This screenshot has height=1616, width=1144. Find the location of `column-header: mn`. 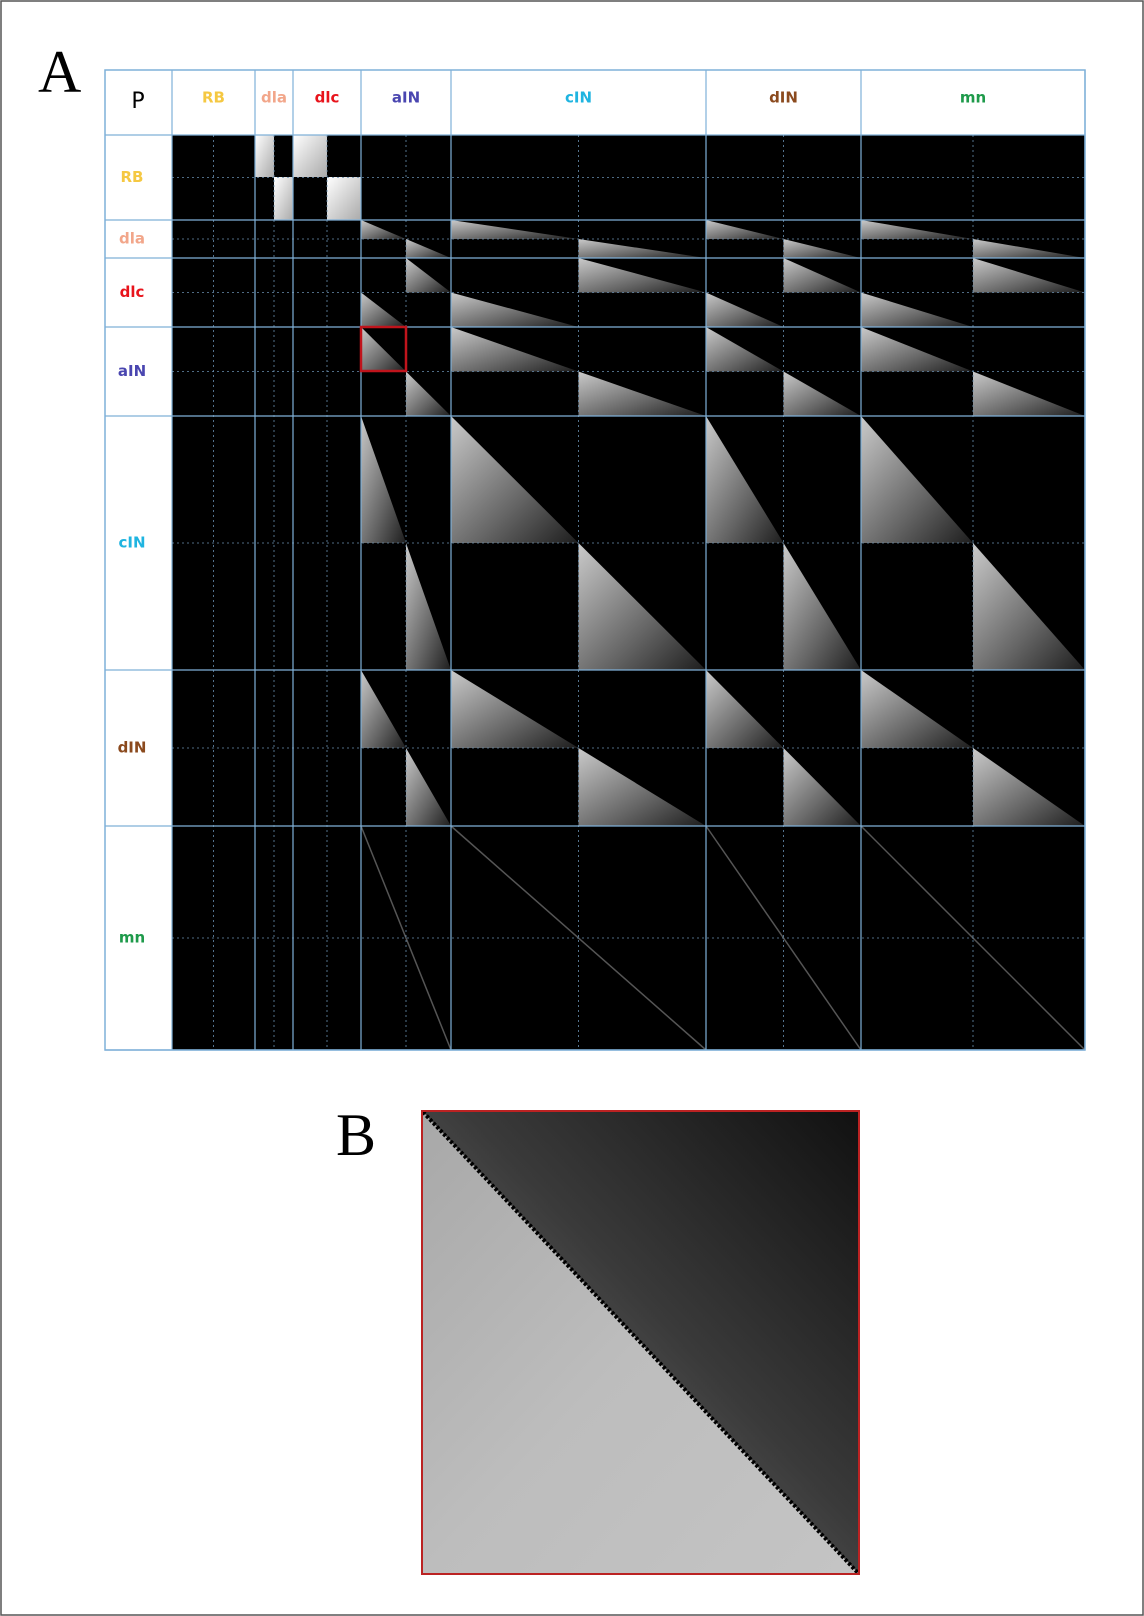

column-header: mn is located at coordinates (973, 98).